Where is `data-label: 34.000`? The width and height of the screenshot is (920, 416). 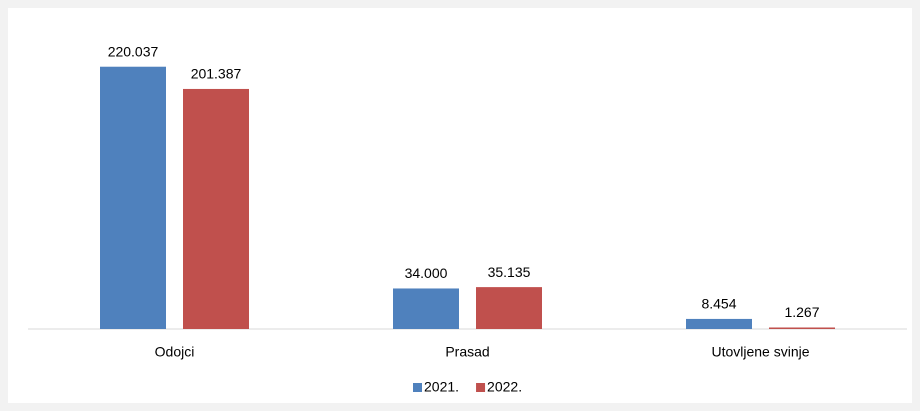 data-label: 34.000 is located at coordinates (426, 273).